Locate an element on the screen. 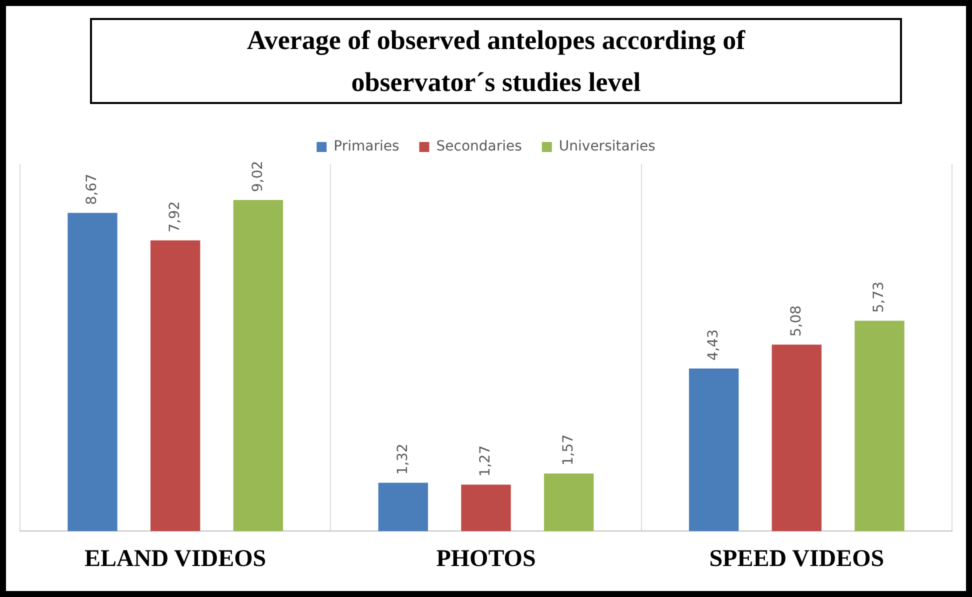 Image resolution: width=972 pixels, height=597 pixels. data-label: 1,27 is located at coordinates (486, 461).